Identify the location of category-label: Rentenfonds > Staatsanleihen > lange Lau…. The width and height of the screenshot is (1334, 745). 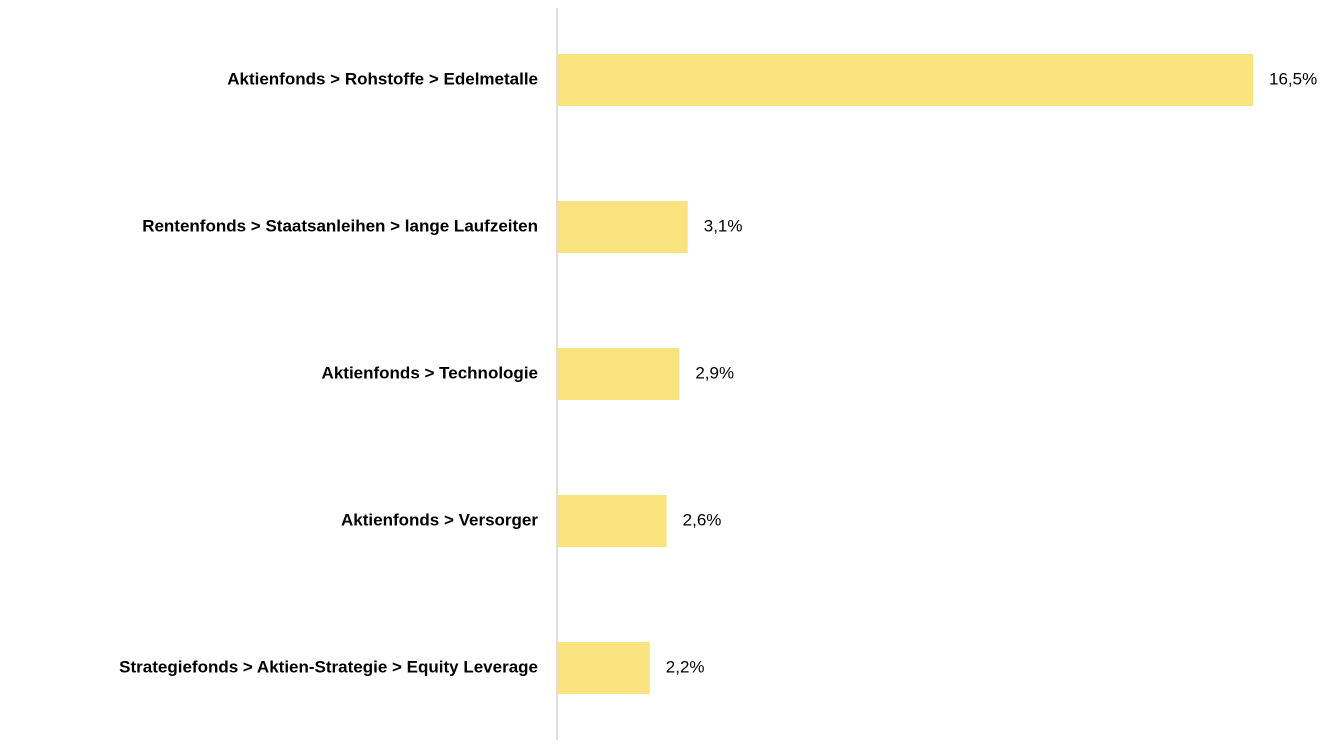
(340, 225).